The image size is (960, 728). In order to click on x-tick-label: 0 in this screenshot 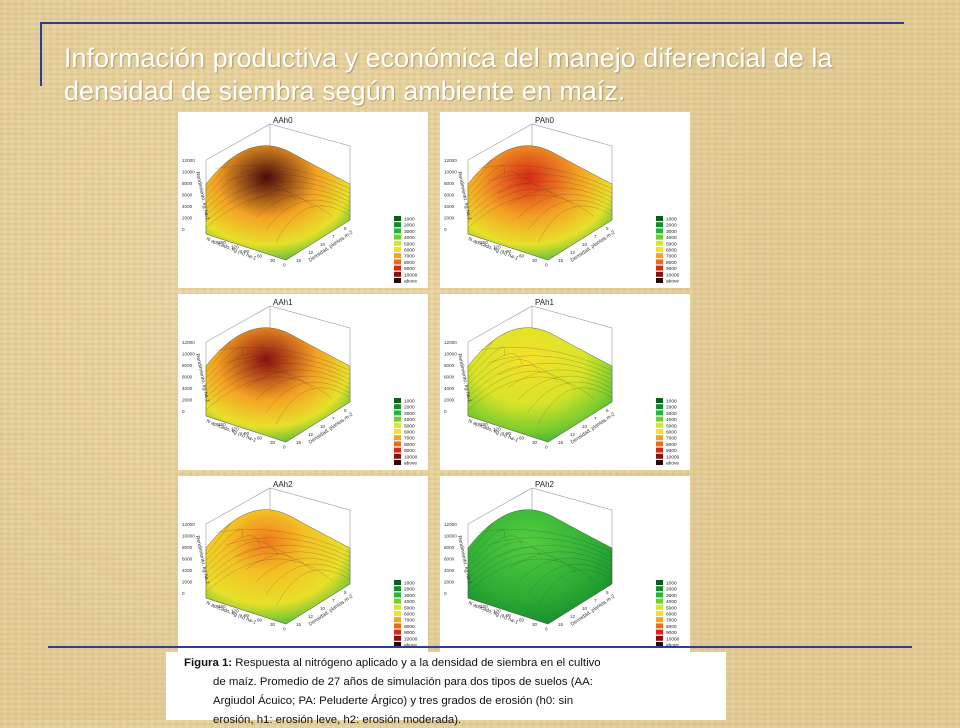, I will do `click(284, 629)`.